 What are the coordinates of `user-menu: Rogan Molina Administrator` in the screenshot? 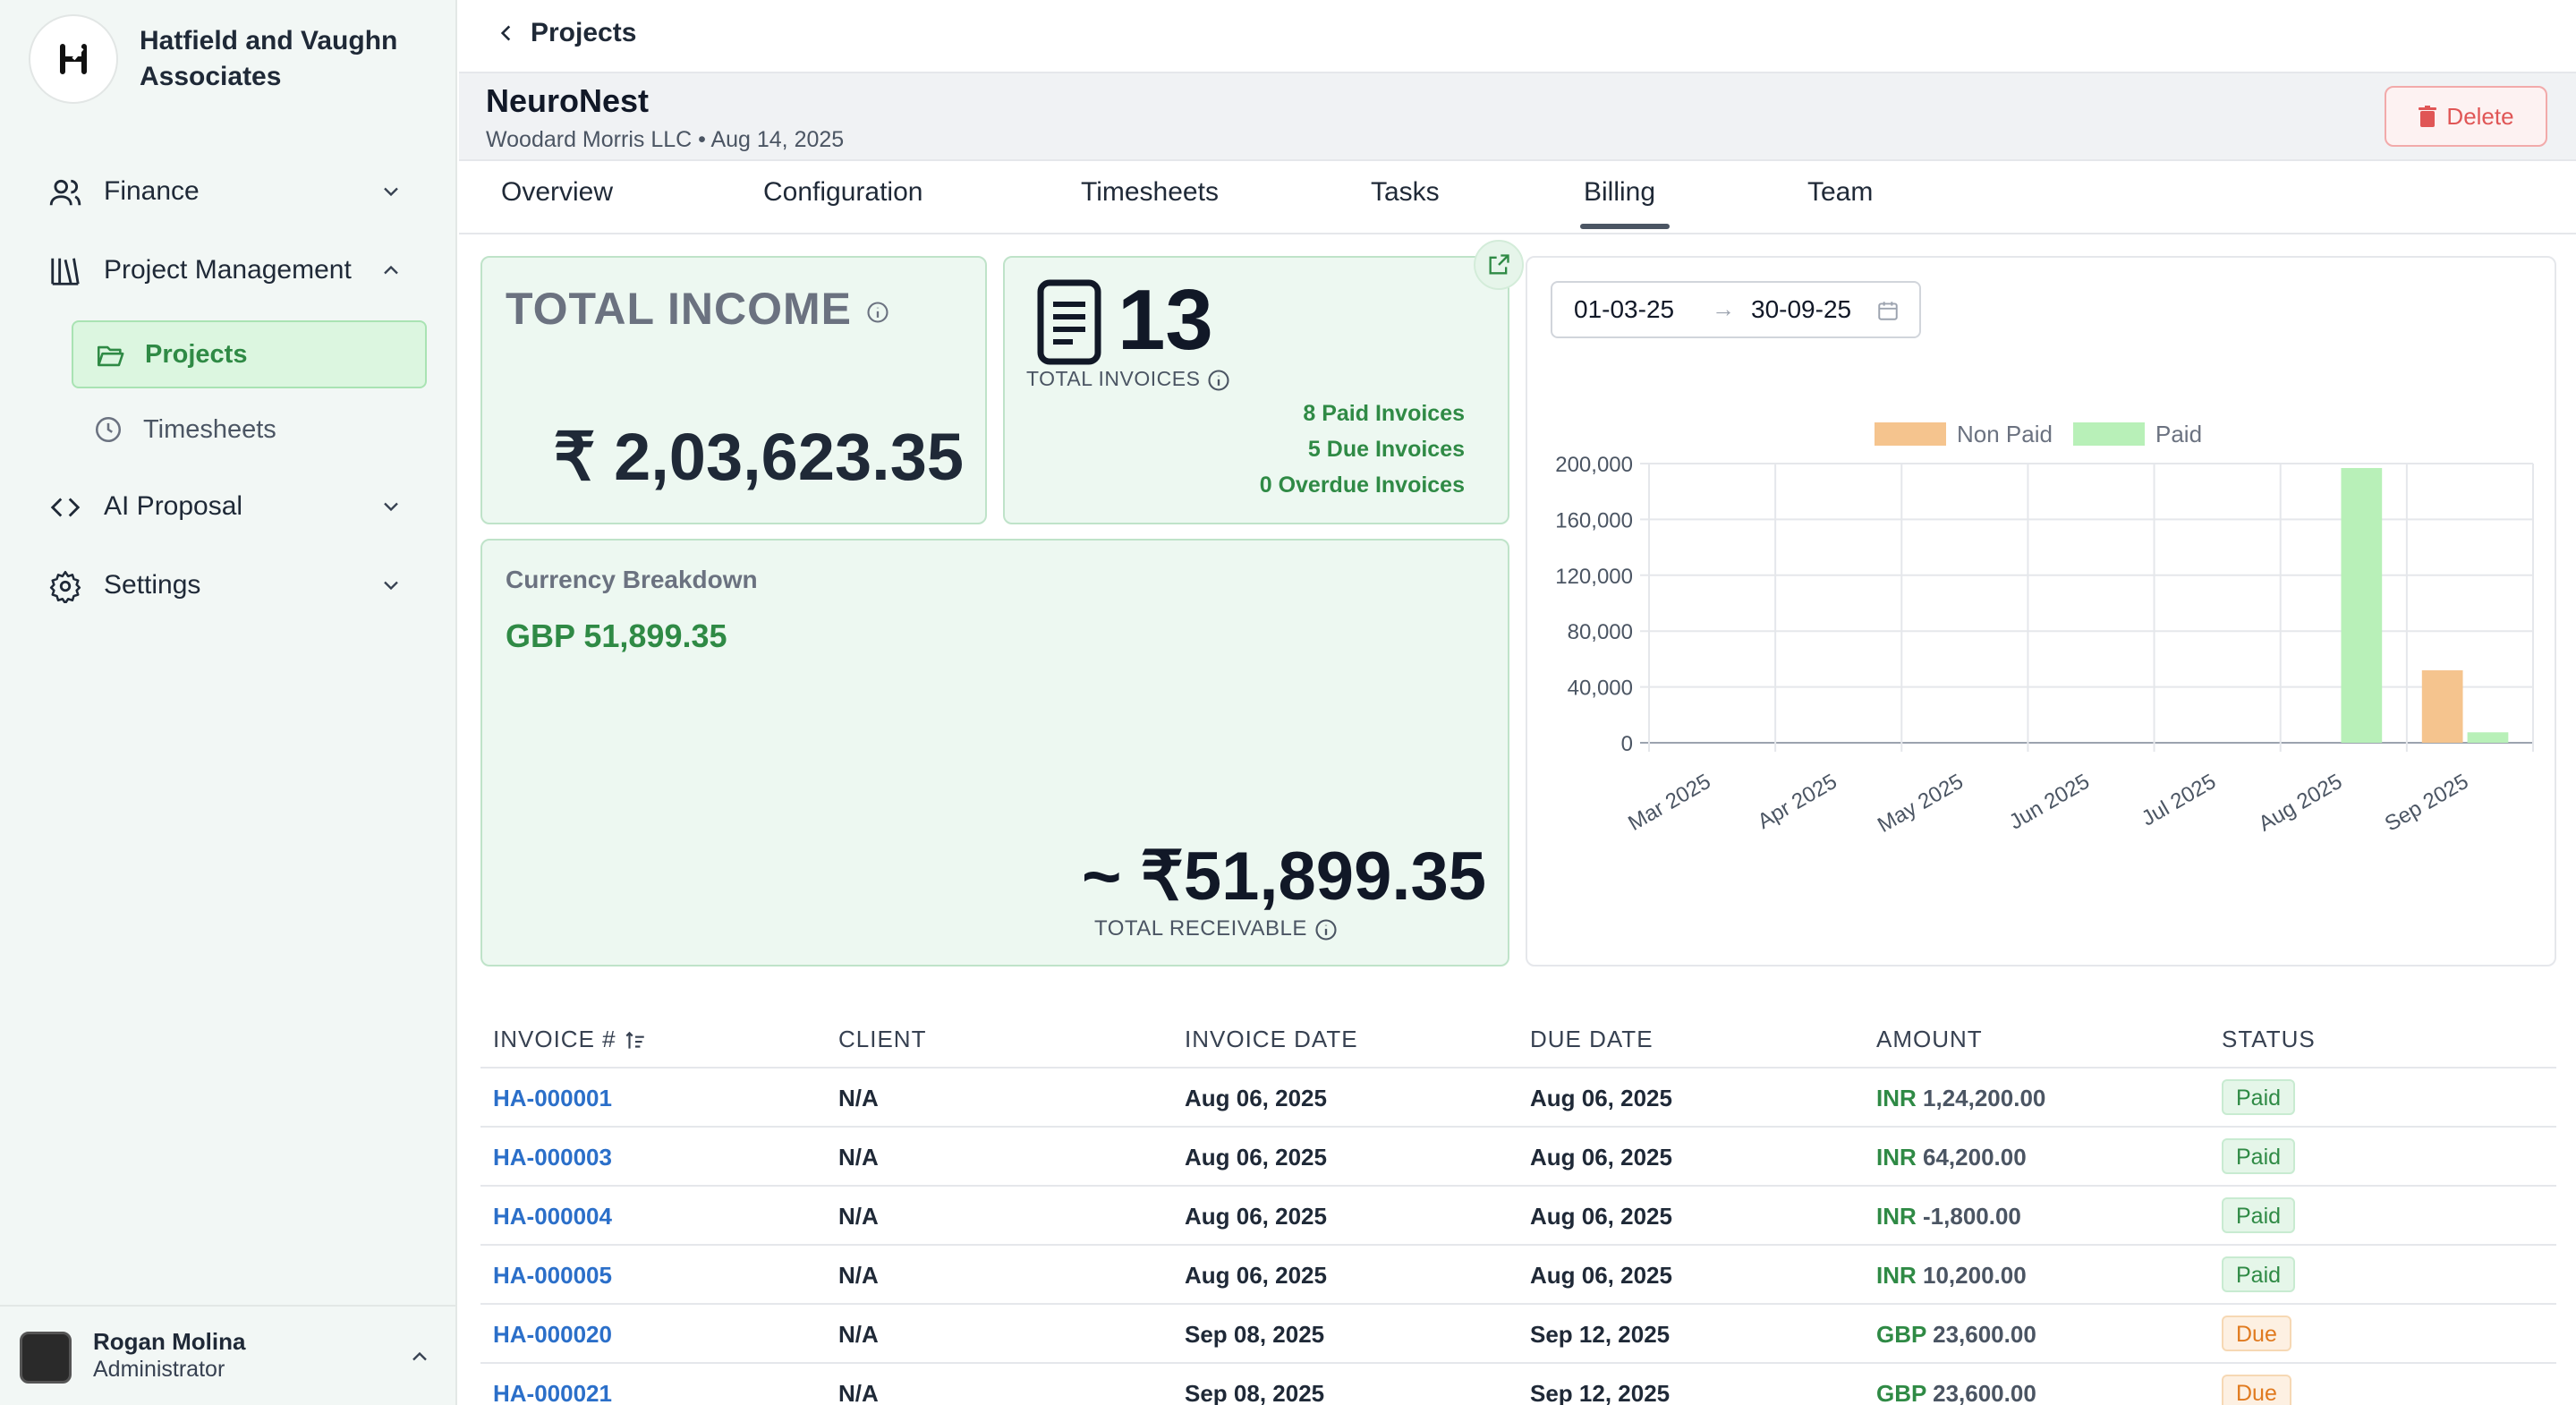 It's located at (228, 1355).